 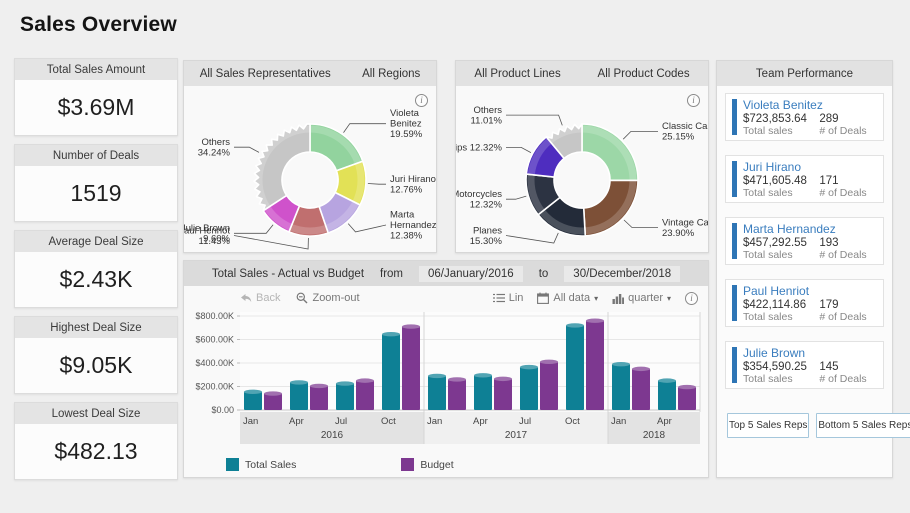 I want to click on quarter-label: Jul, so click(x=341, y=421).